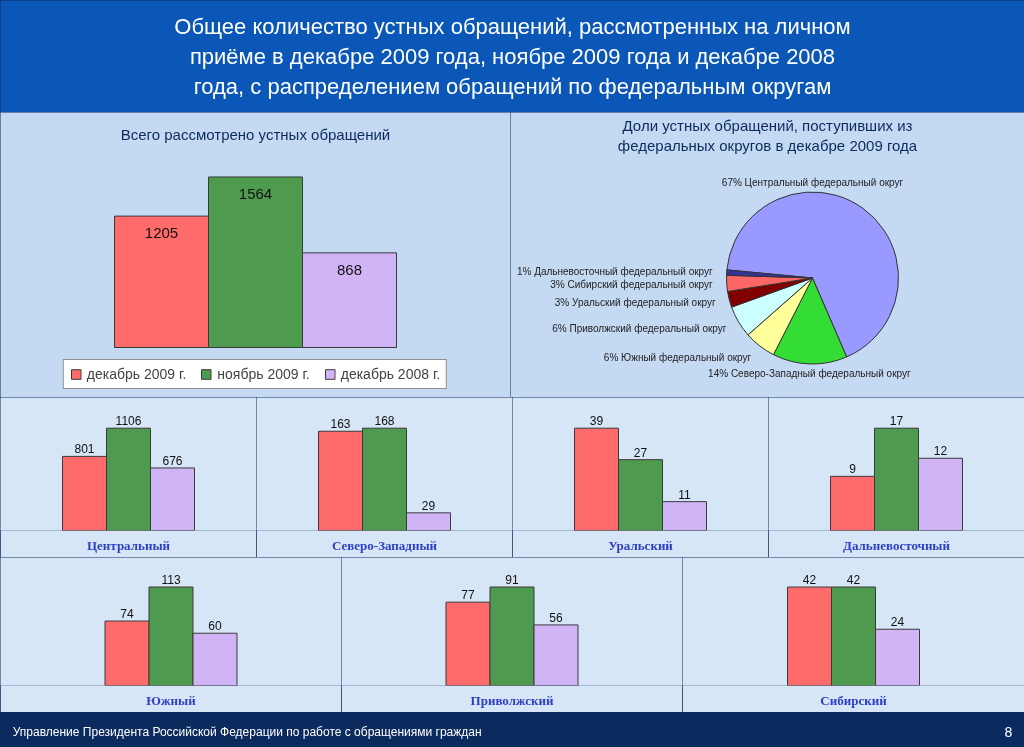  What do you see at coordinates (897, 622) in the screenshot?
I see `data-label: 24` at bounding box center [897, 622].